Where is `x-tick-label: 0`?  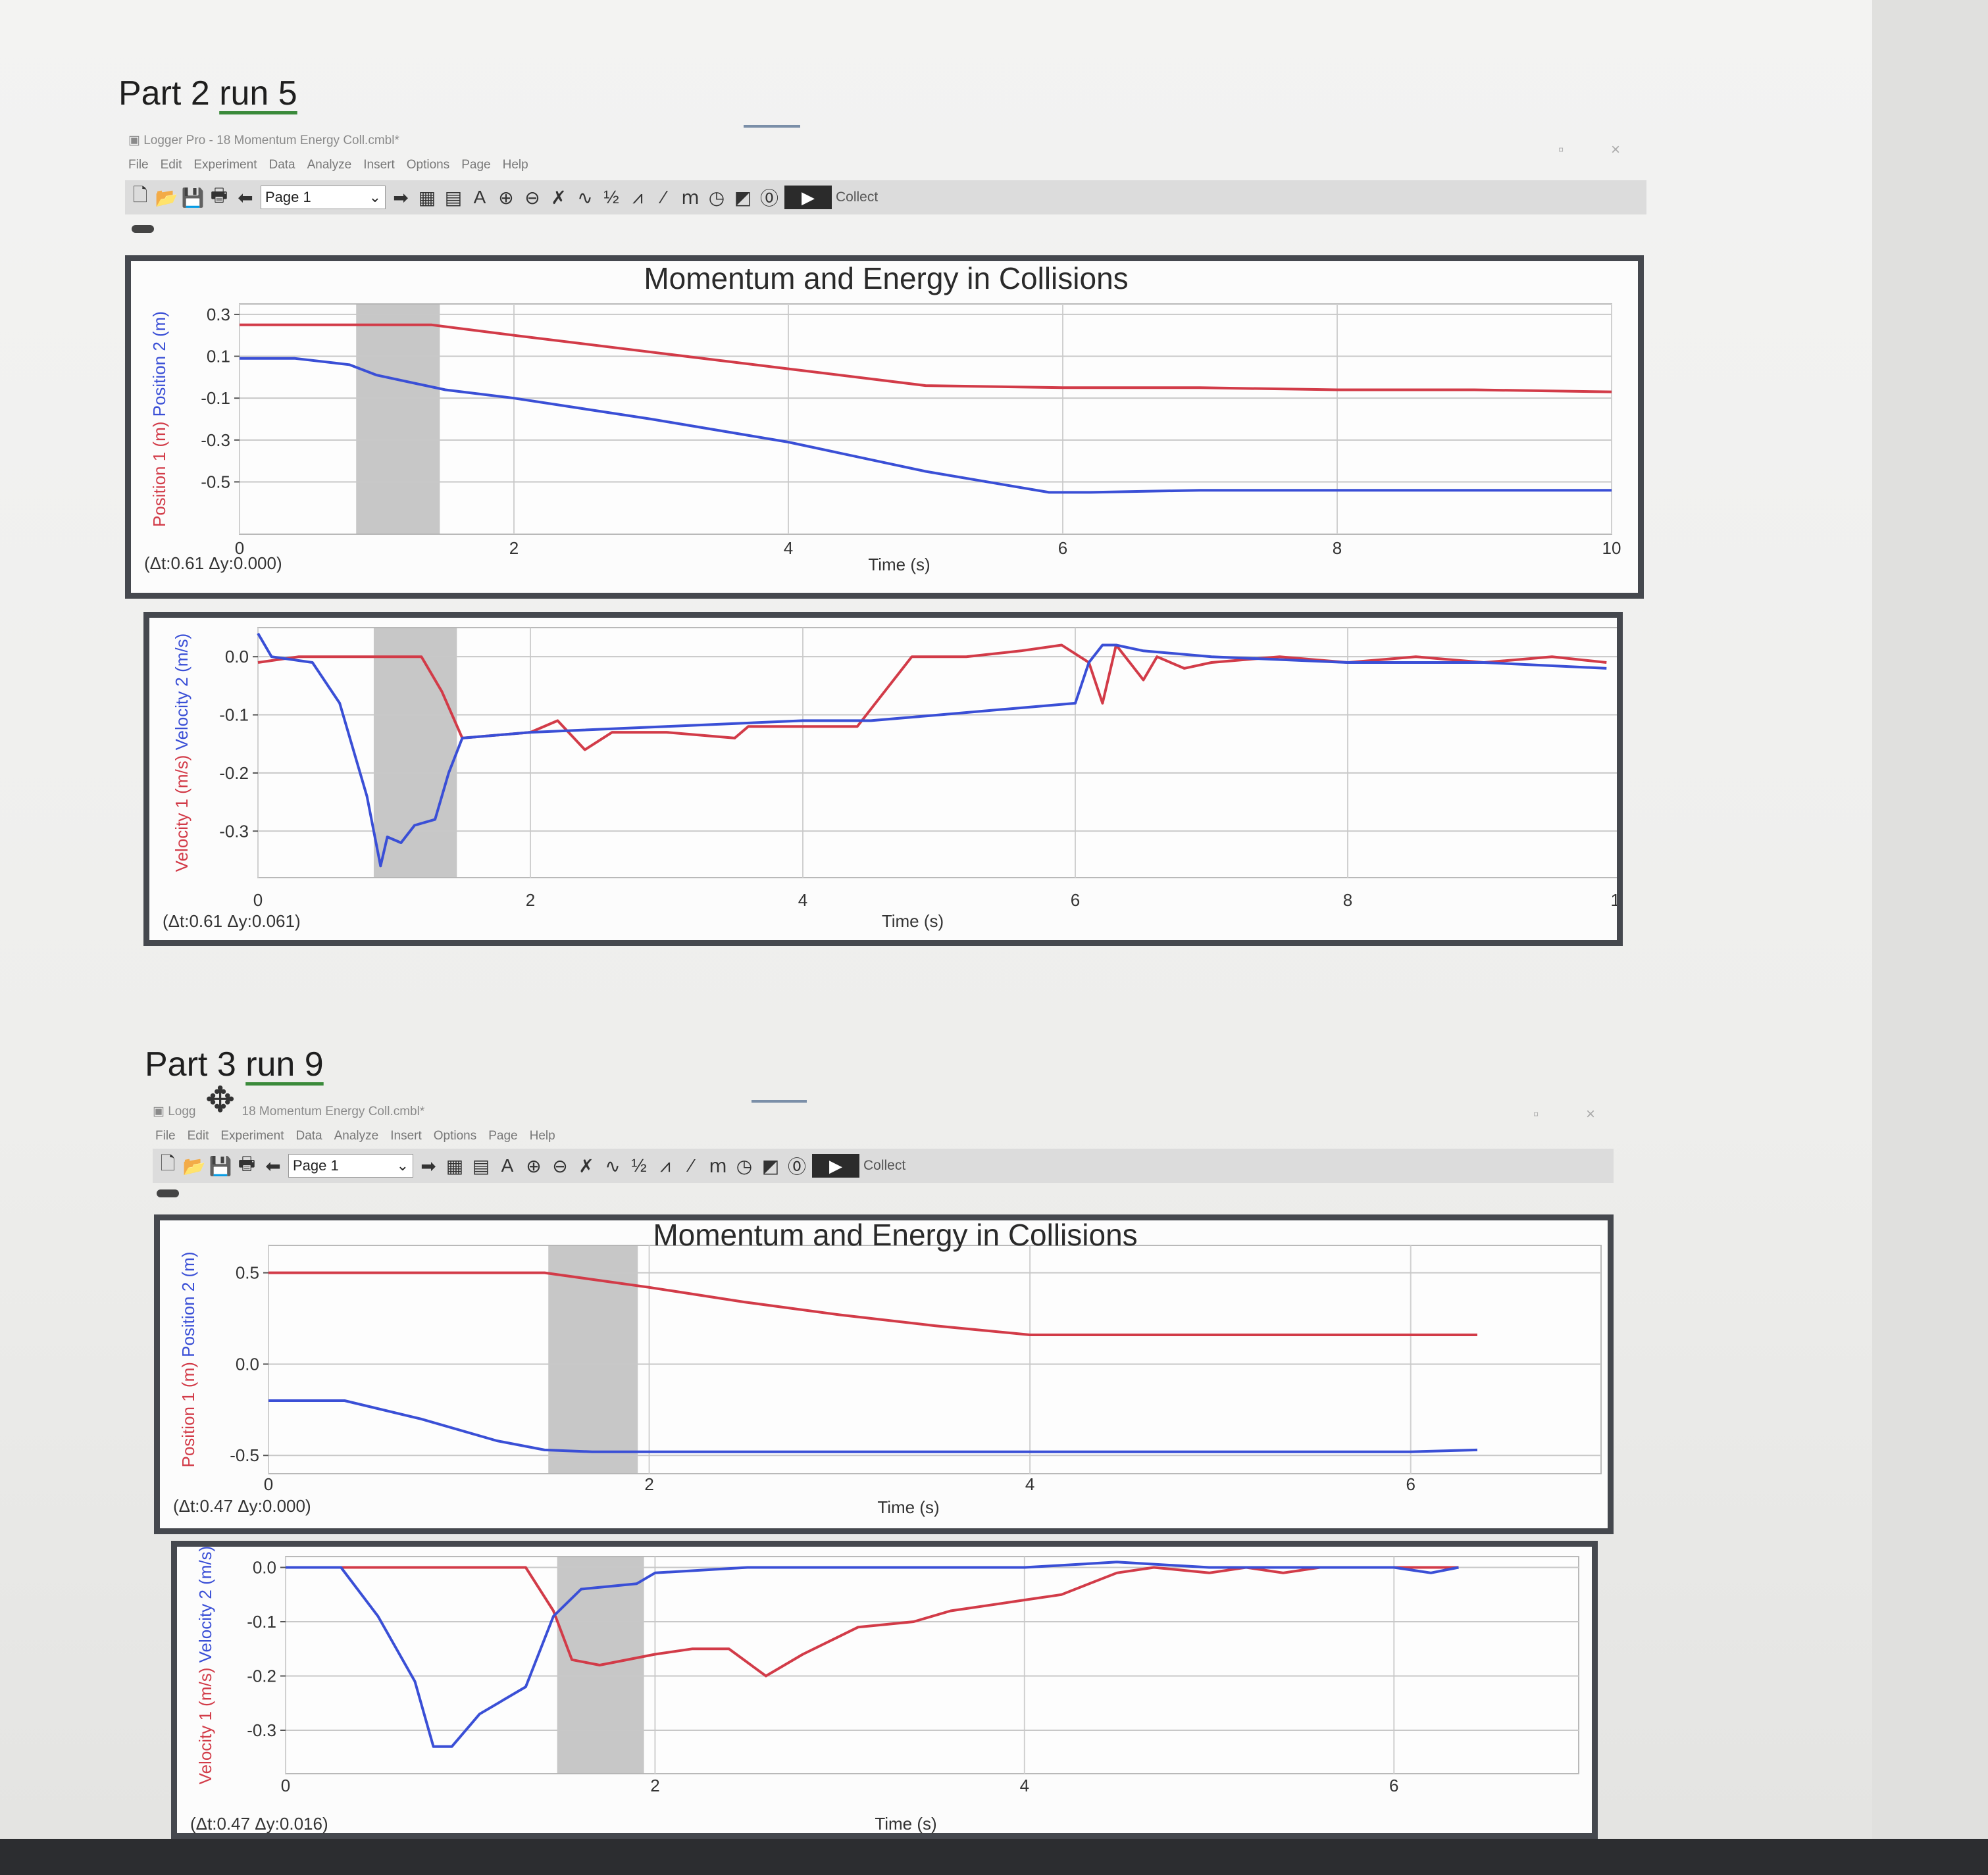
x-tick-label: 0 is located at coordinates (258, 900).